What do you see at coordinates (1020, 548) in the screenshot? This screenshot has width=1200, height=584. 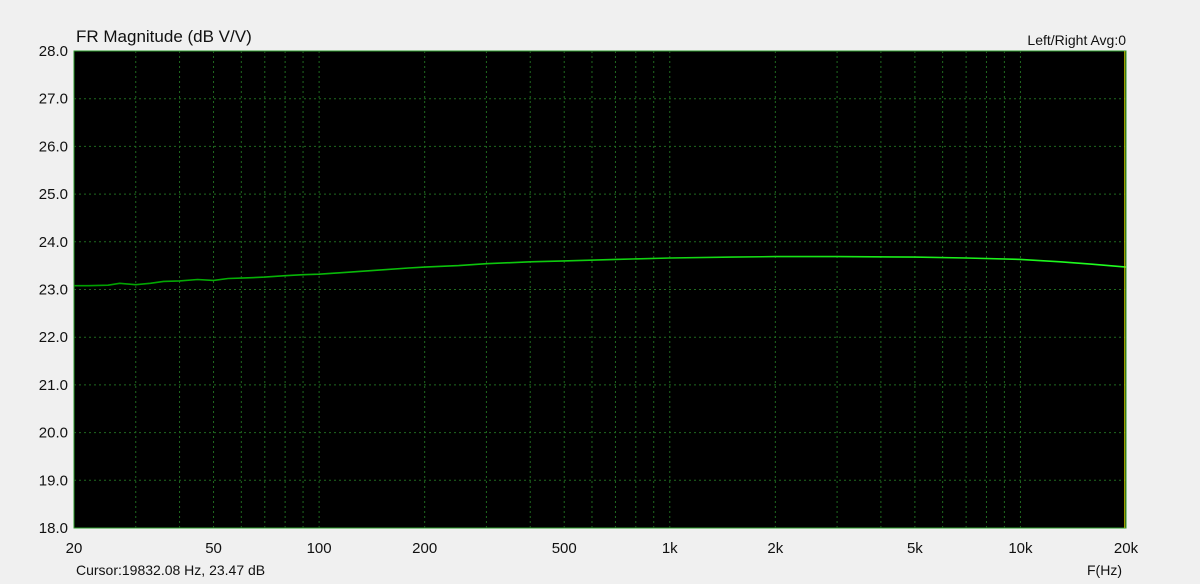 I see `x-tick-label: 10k` at bounding box center [1020, 548].